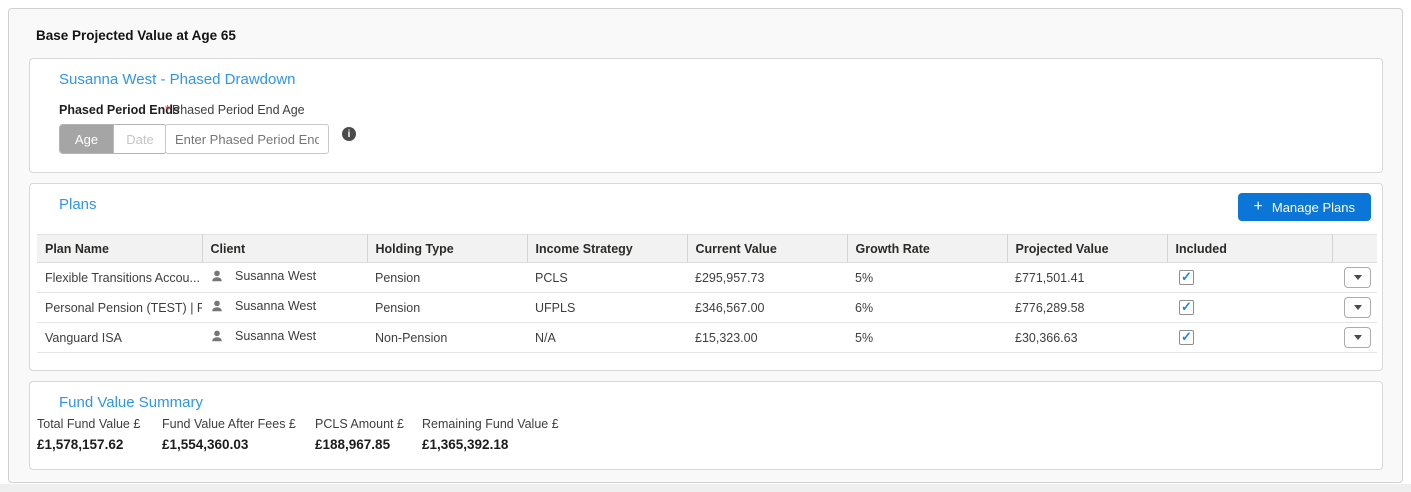 This screenshot has width=1411, height=492. What do you see at coordinates (349, 134) in the screenshot?
I see `info-icon` at bounding box center [349, 134].